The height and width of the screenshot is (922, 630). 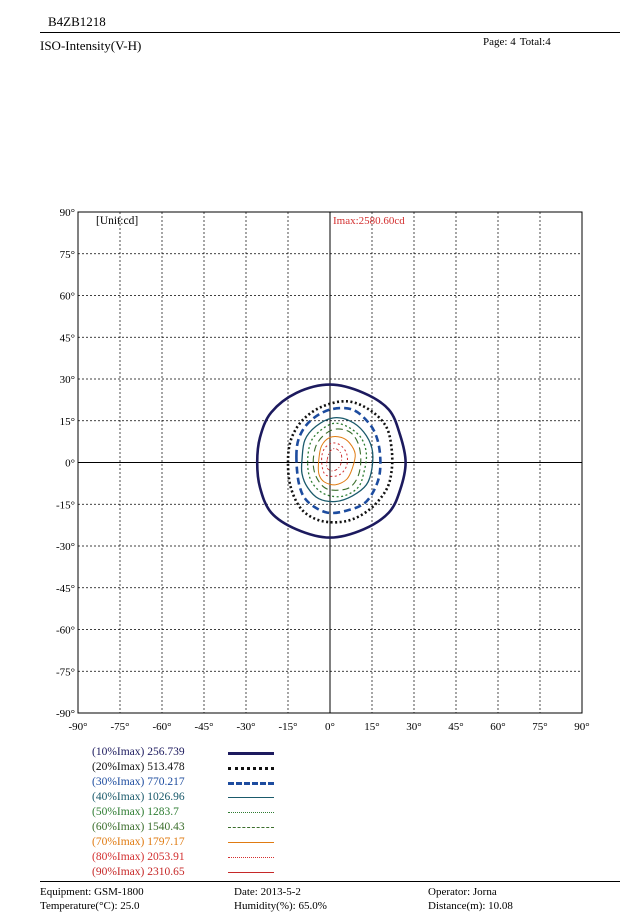 I want to click on x-tick-label: 30°, so click(x=413, y=727).